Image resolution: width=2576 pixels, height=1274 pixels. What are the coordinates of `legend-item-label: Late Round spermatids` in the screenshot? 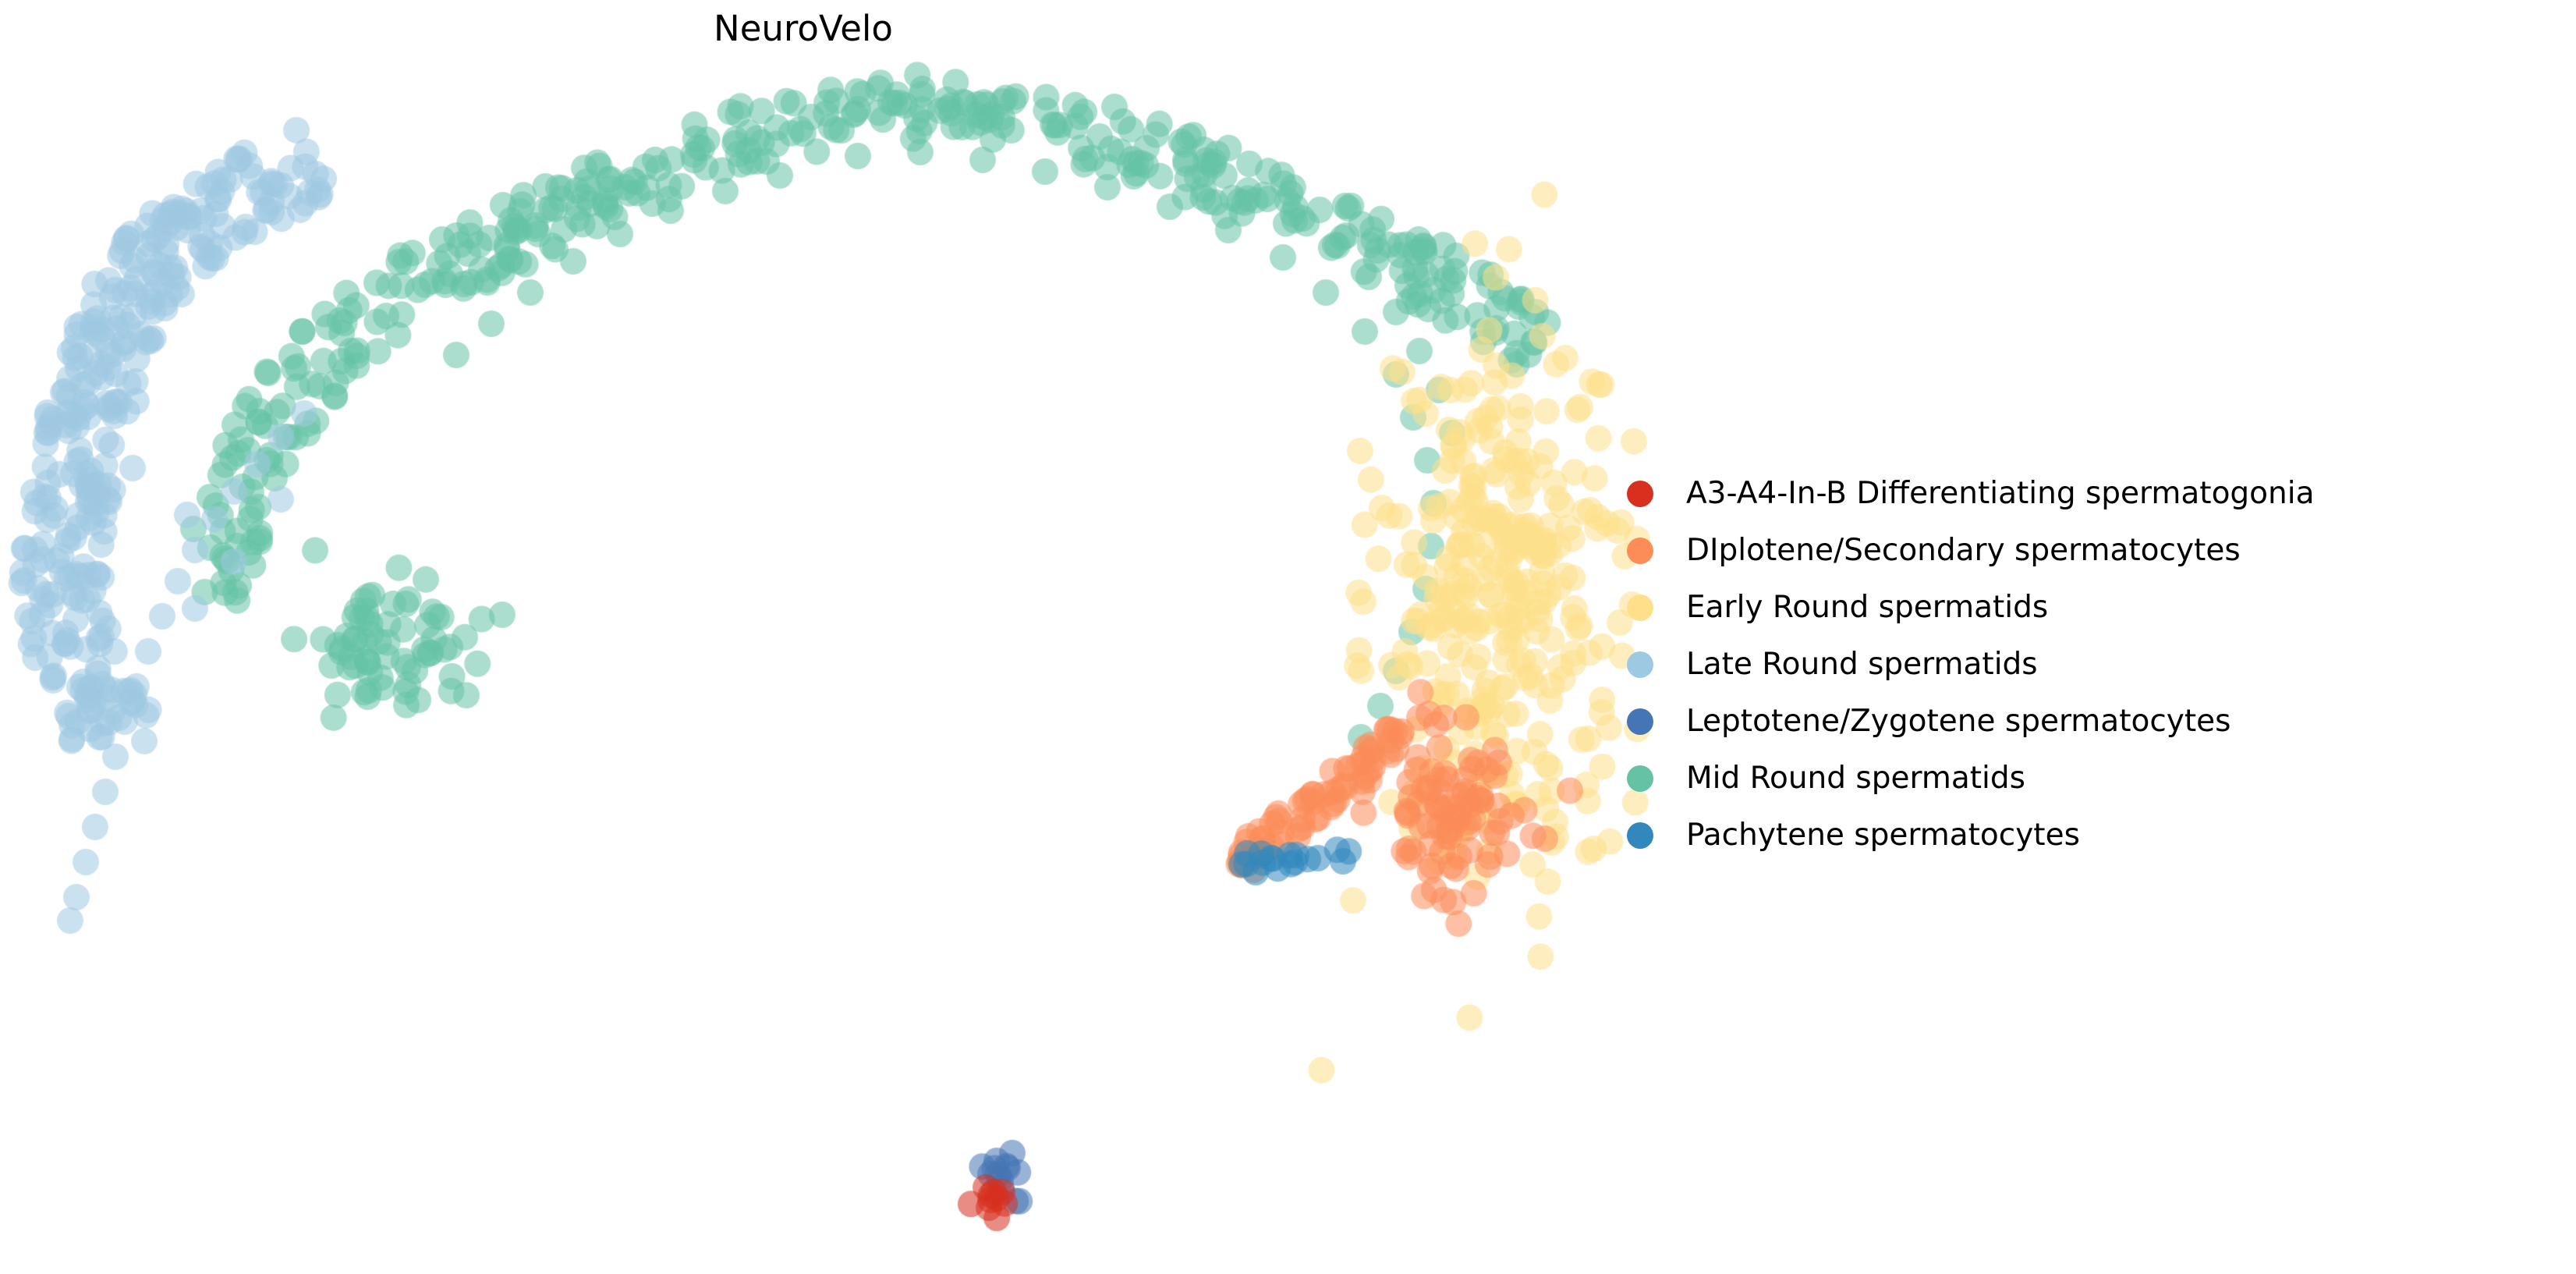 It's located at (1862, 664).